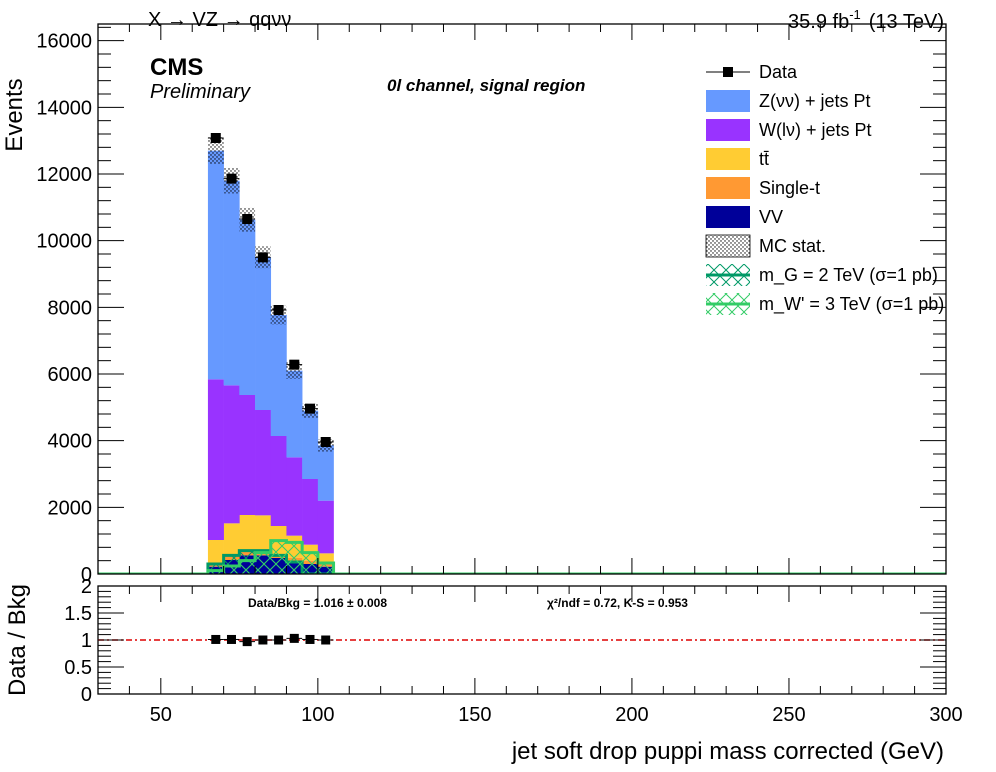 The height and width of the screenshot is (772, 996). I want to click on x-tick-label: 300, so click(945, 715).